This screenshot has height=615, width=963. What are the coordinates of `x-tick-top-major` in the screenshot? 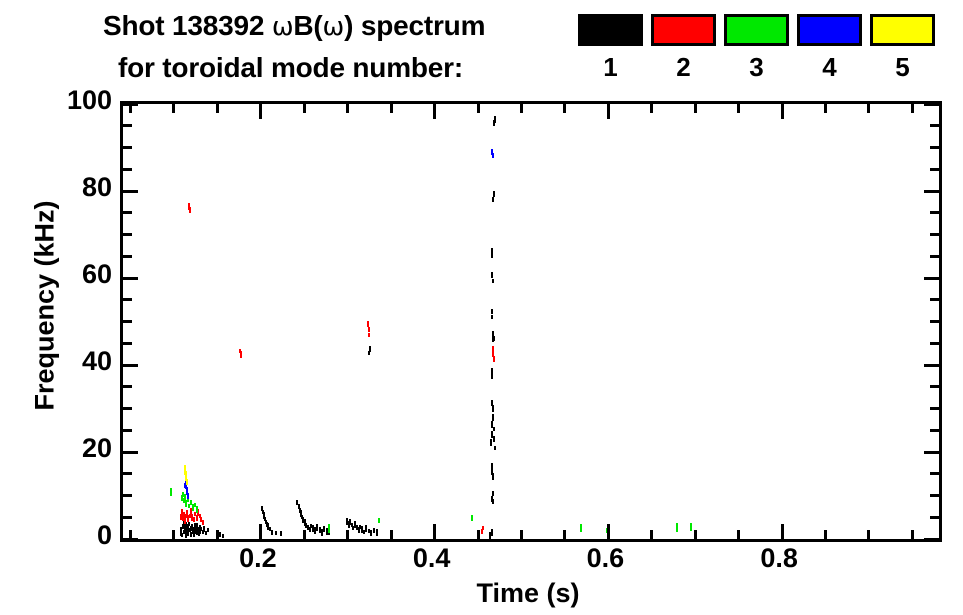 It's located at (435, 111).